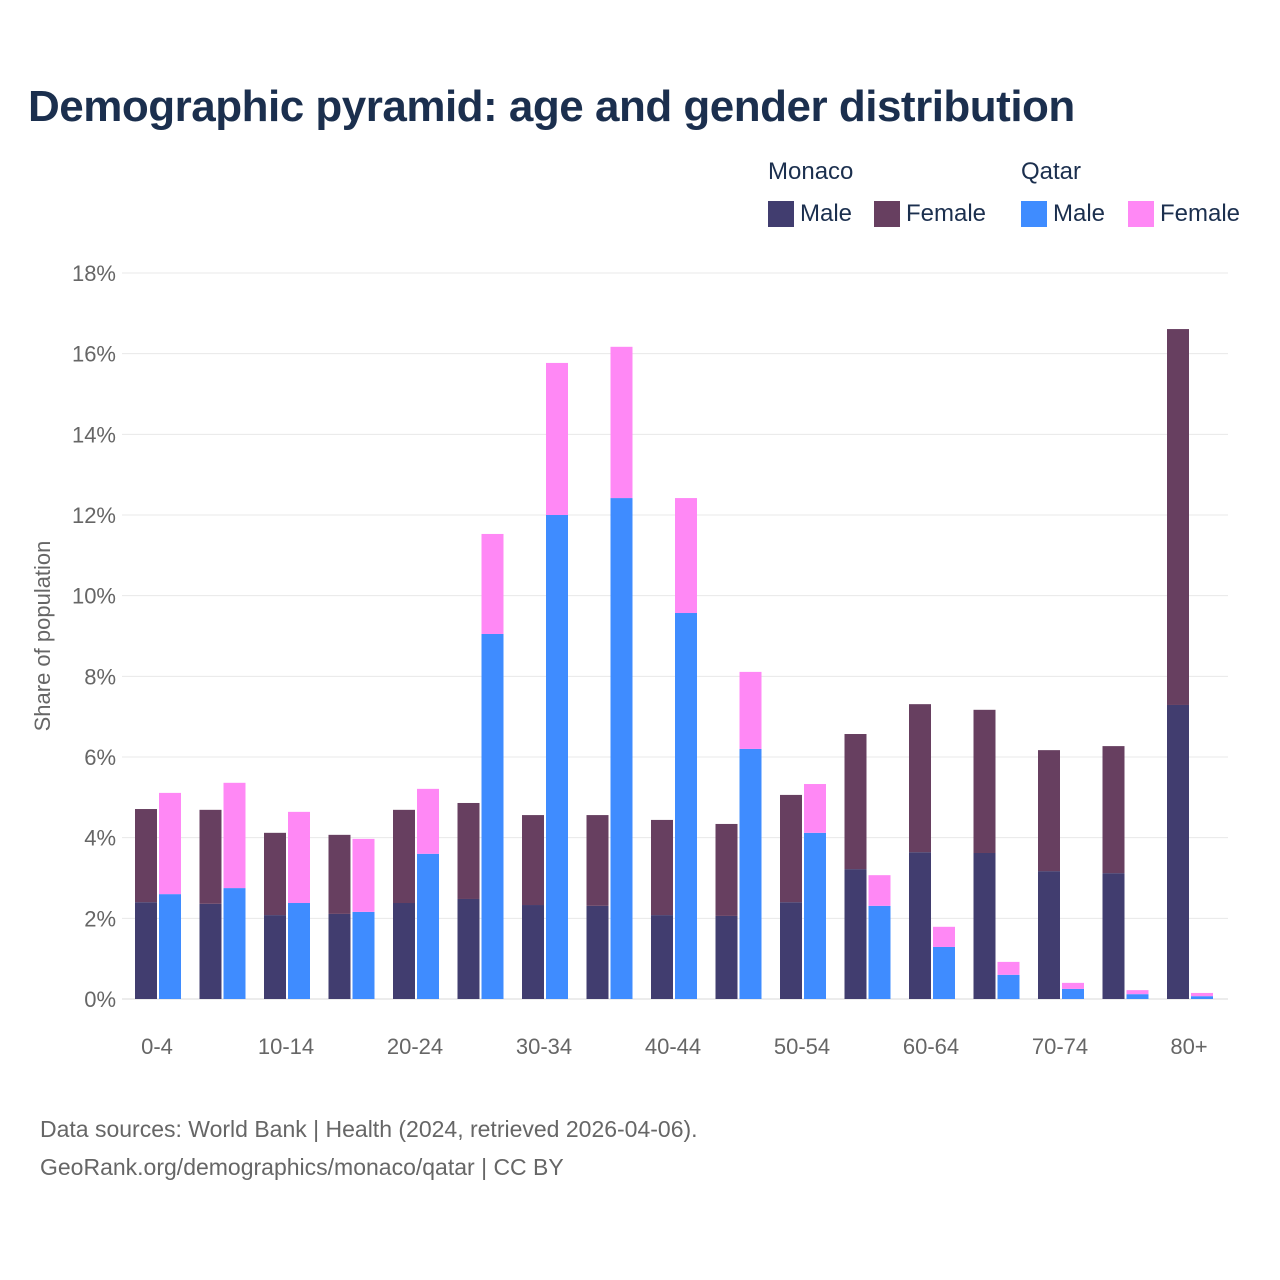 Image resolution: width=1280 pixels, height=1280 pixels. I want to click on bar-monaco-male: 35-39 Monaco Male: 2.31%, so click(597, 952).